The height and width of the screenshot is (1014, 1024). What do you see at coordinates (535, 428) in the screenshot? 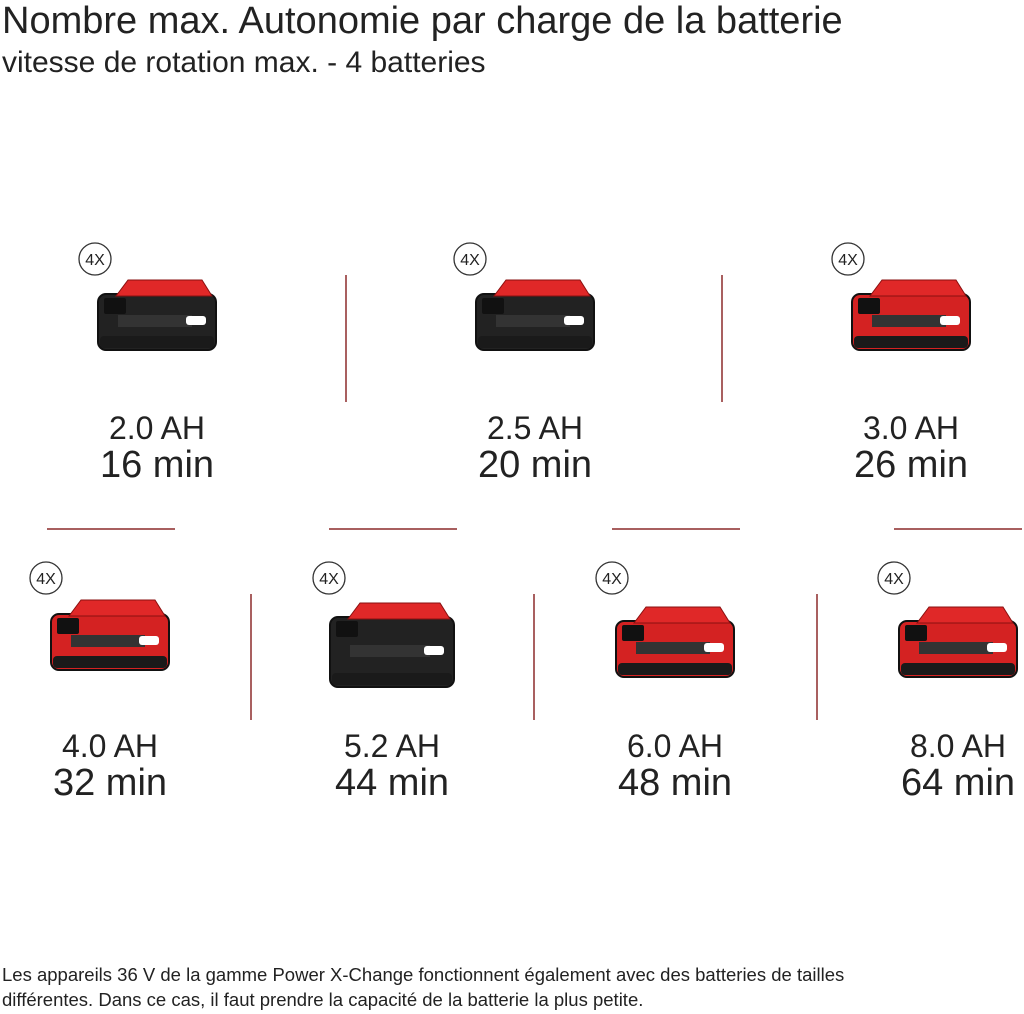
I see `capacity: 2.5 AH` at bounding box center [535, 428].